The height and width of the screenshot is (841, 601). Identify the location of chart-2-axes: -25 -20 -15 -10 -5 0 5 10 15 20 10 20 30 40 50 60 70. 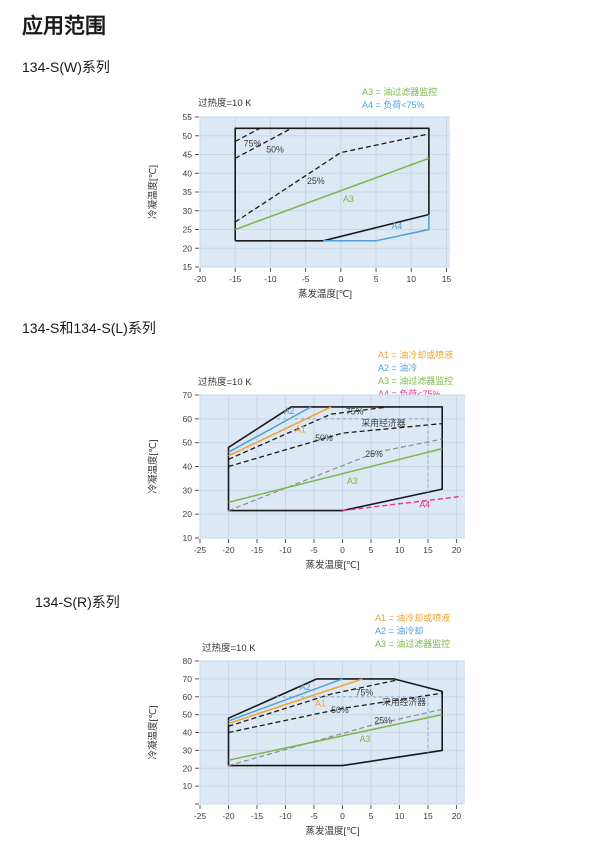
(322, 472).